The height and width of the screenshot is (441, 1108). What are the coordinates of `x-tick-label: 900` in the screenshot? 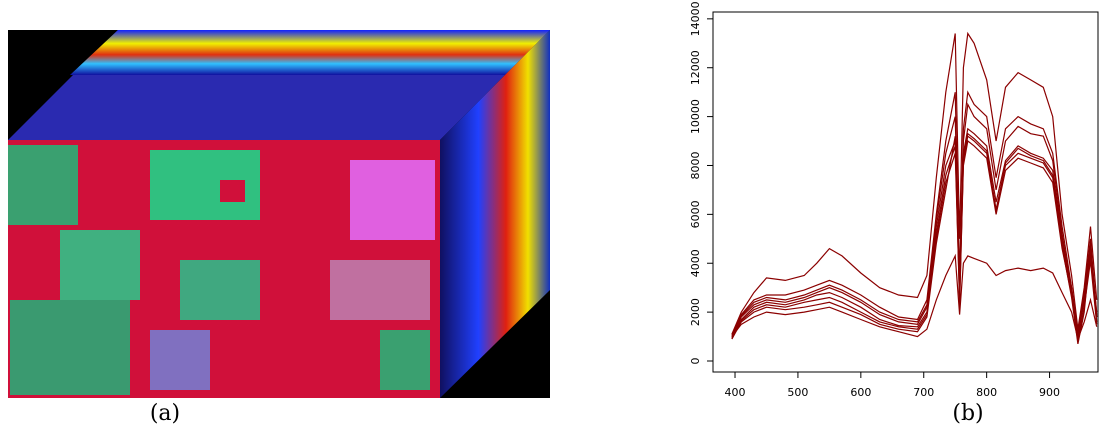 It's located at (1049, 392).